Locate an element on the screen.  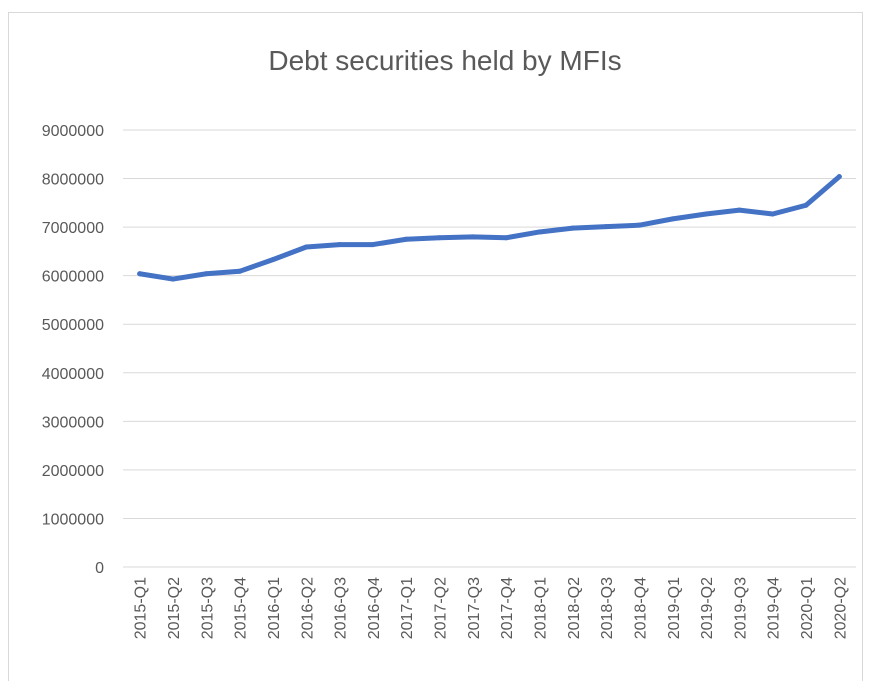
y-tick-label: 6000000 is located at coordinates (73, 277).